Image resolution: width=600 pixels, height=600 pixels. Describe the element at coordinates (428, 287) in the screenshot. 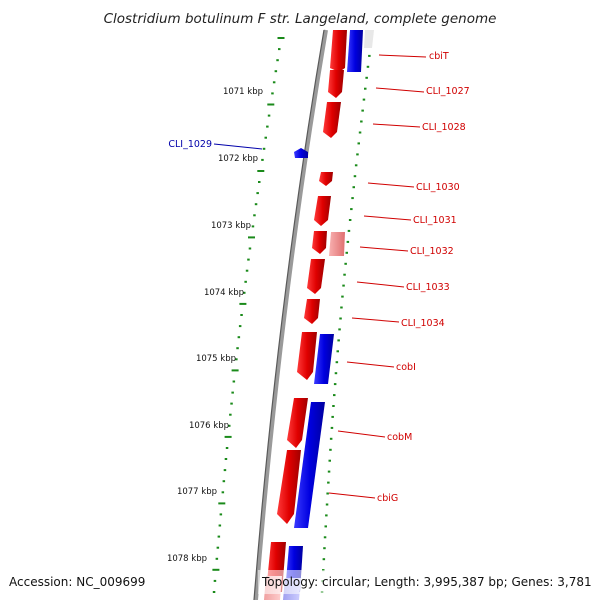

I see `gene-label-CLI_1033: CLI_1033` at that location.